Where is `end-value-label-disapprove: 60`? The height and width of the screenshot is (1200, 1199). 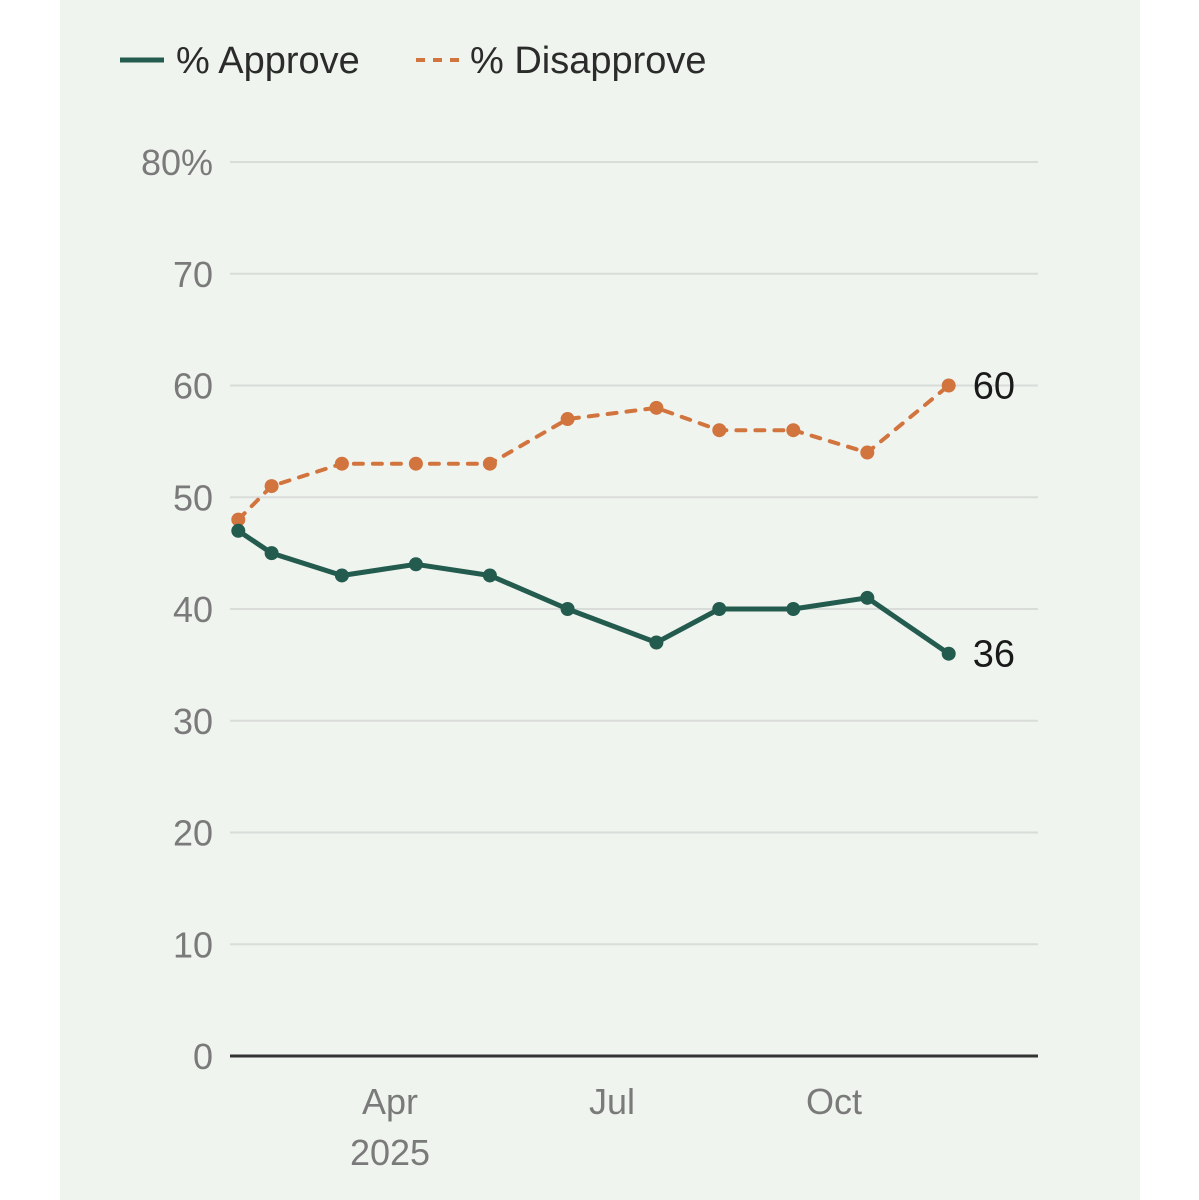 end-value-label-disapprove: 60 is located at coordinates (994, 387).